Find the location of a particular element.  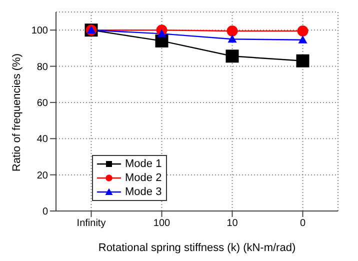

x-tick-label: 100 is located at coordinates (162, 224).